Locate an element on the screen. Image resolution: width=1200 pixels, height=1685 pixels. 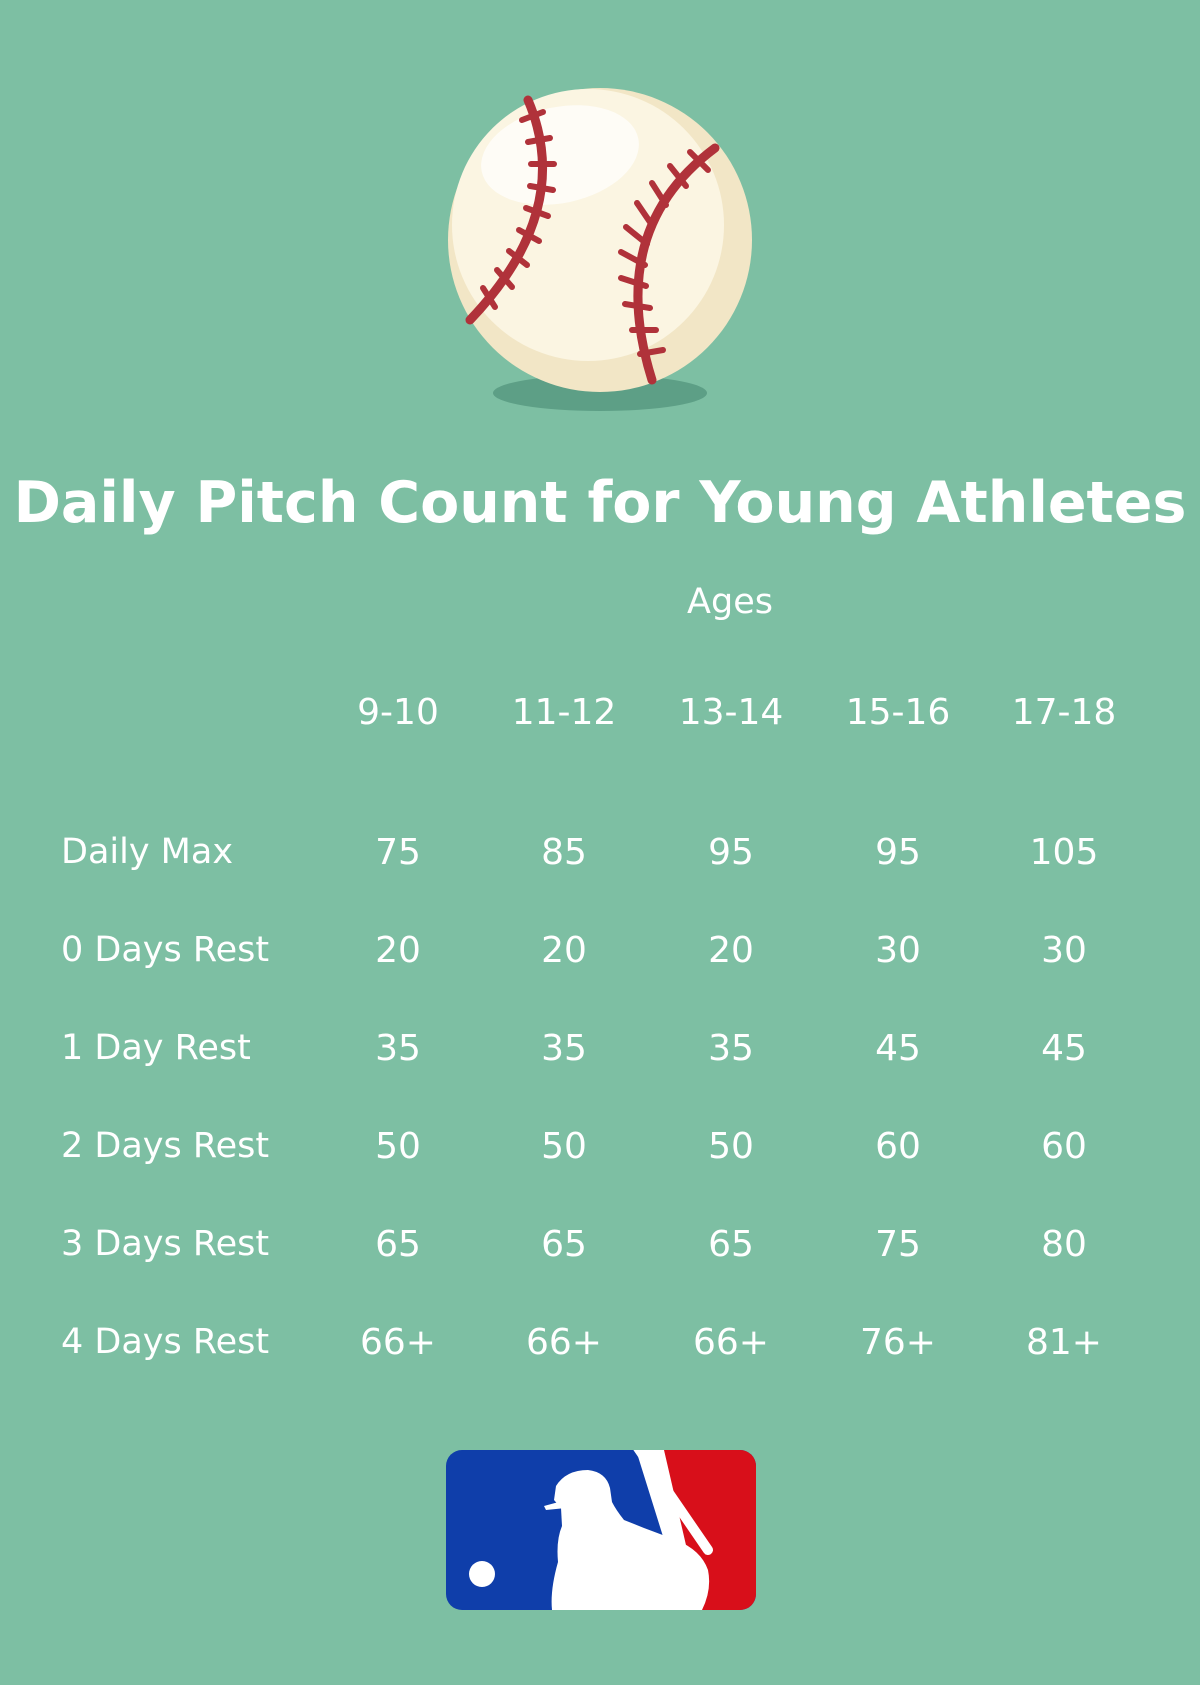
row-label: 3 Days Rest is located at coordinates (165, 1244).